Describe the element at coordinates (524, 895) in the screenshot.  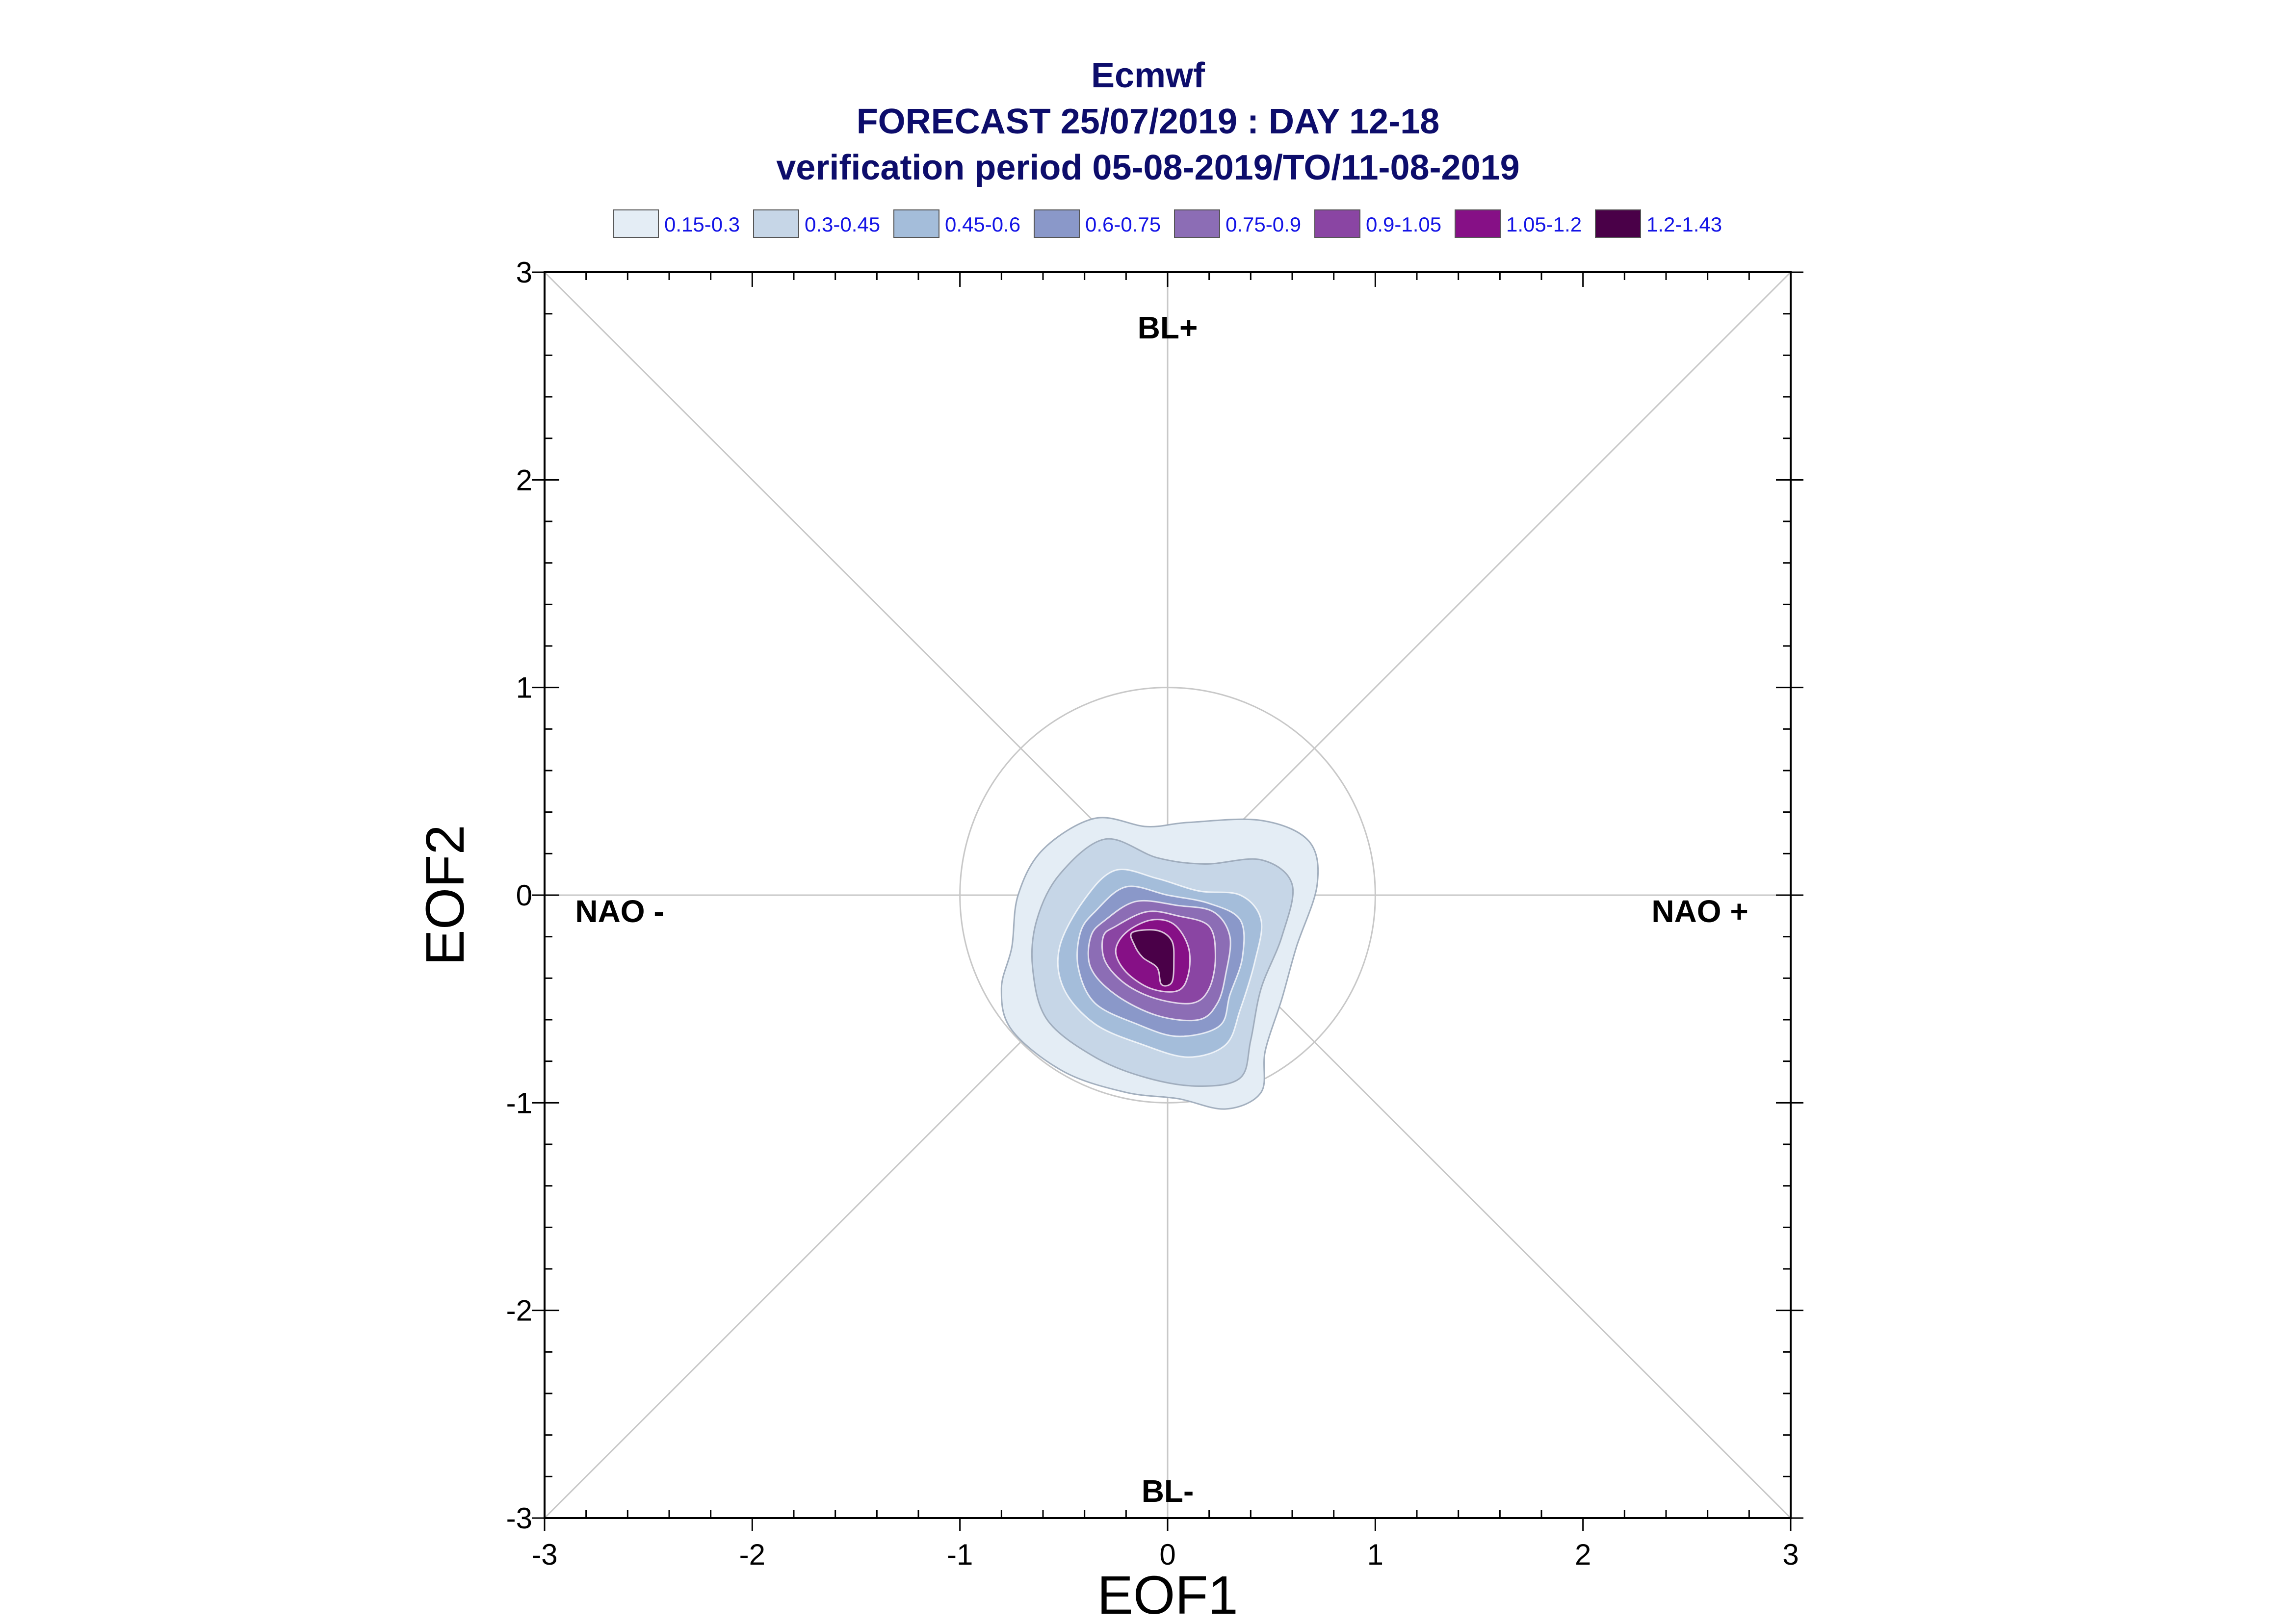
I see `y-tick-label: 0` at that location.